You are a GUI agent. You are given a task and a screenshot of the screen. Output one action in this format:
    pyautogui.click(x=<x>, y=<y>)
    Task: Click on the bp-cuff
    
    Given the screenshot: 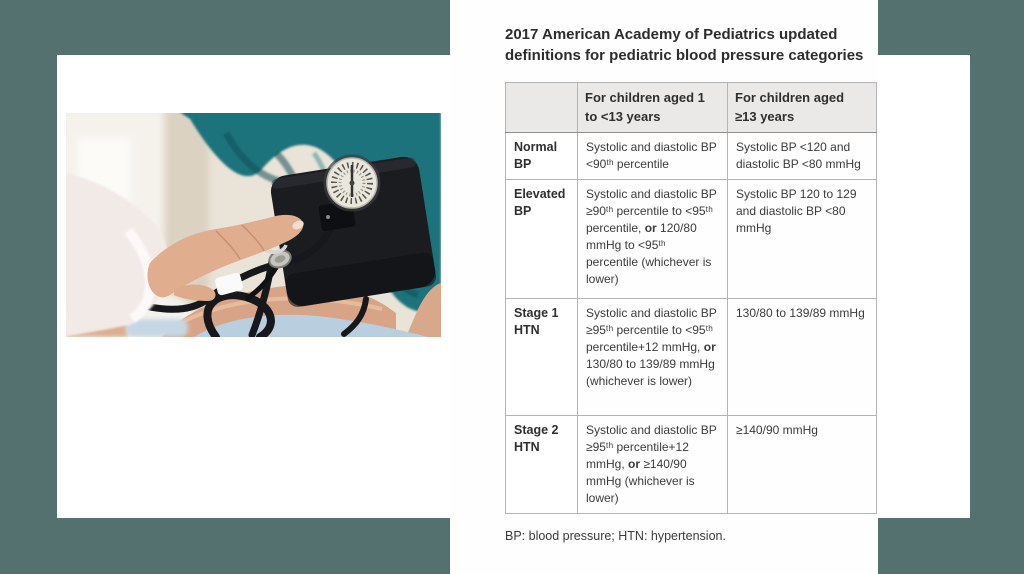 What is the action you would take?
    pyautogui.click(x=353, y=231)
    